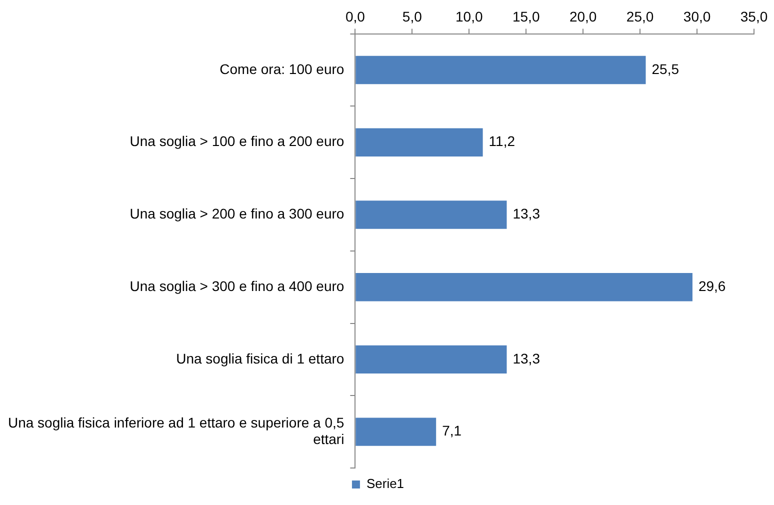  What do you see at coordinates (697, 16) in the screenshot?
I see `x-tick-label: 30,0` at bounding box center [697, 16].